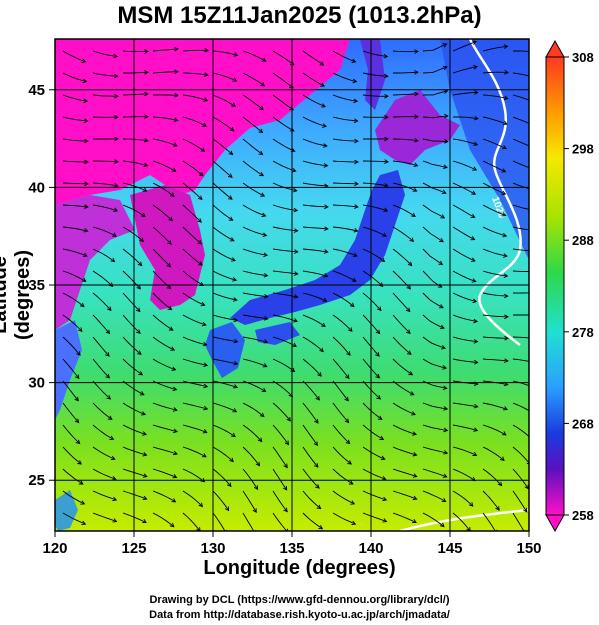 This screenshot has width=599, height=625. I want to click on colorbar-tick-label: 268, so click(583, 423).